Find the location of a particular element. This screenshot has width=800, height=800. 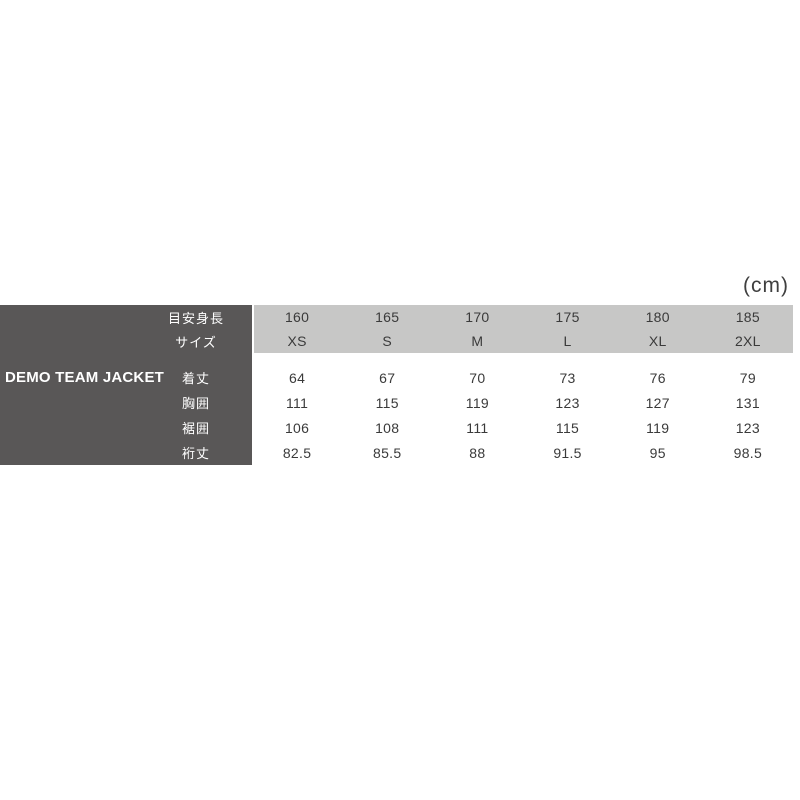

row-label-chest: 胸囲 is located at coordinates (195, 403).